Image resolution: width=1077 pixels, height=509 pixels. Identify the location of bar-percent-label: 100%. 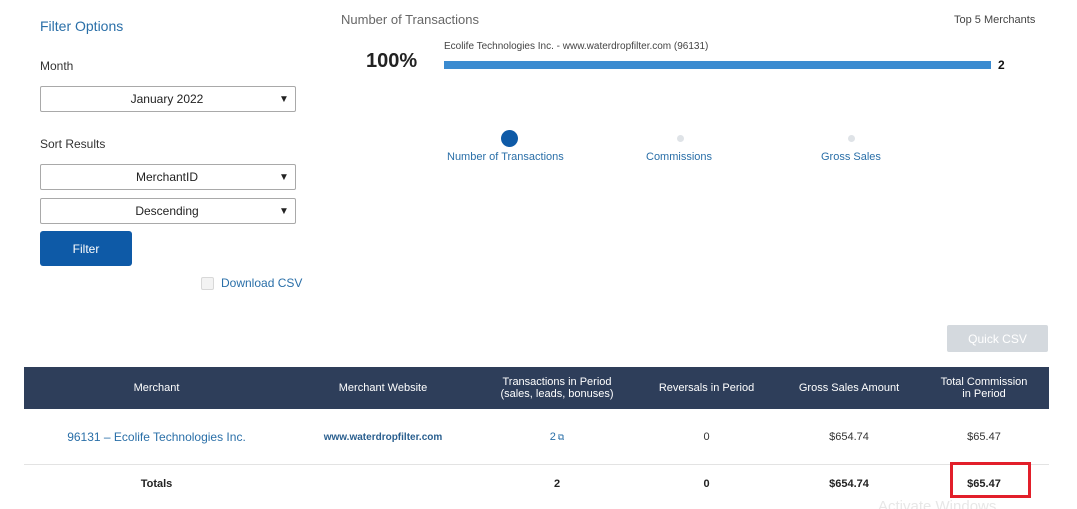
(392, 61).